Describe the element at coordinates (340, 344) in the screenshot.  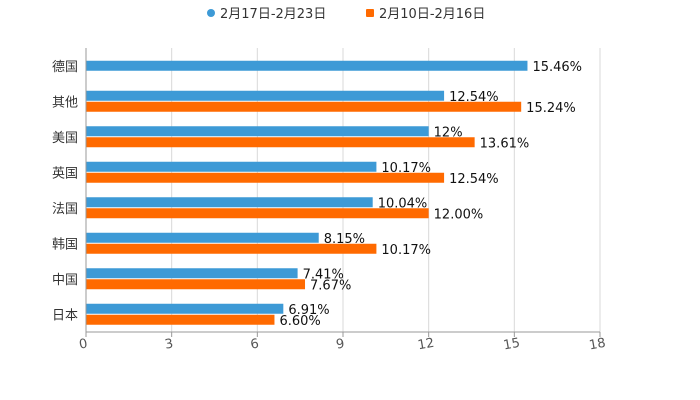
I see `x-tick-label: 9` at that location.